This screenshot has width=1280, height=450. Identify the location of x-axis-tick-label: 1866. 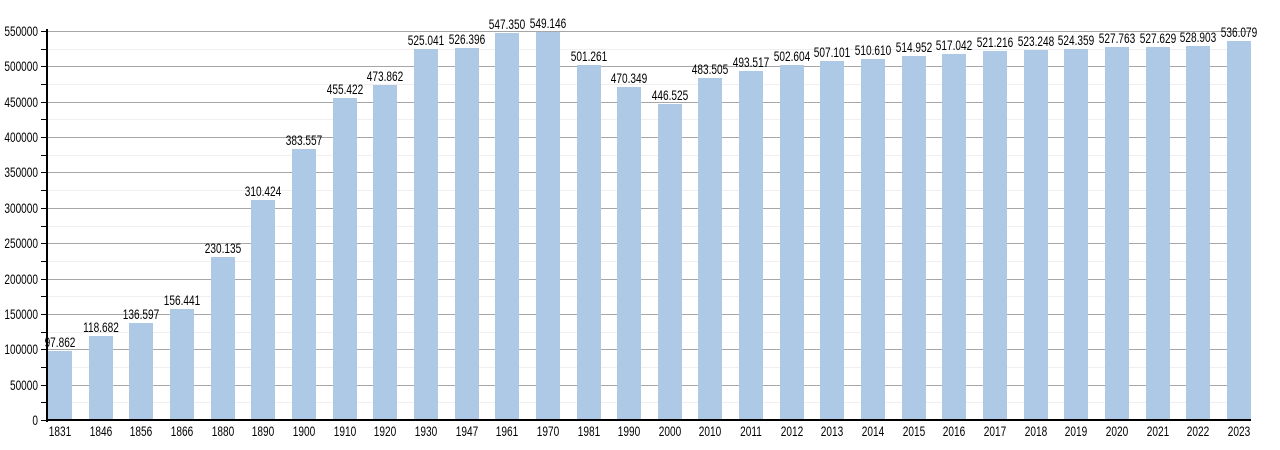
(182, 431).